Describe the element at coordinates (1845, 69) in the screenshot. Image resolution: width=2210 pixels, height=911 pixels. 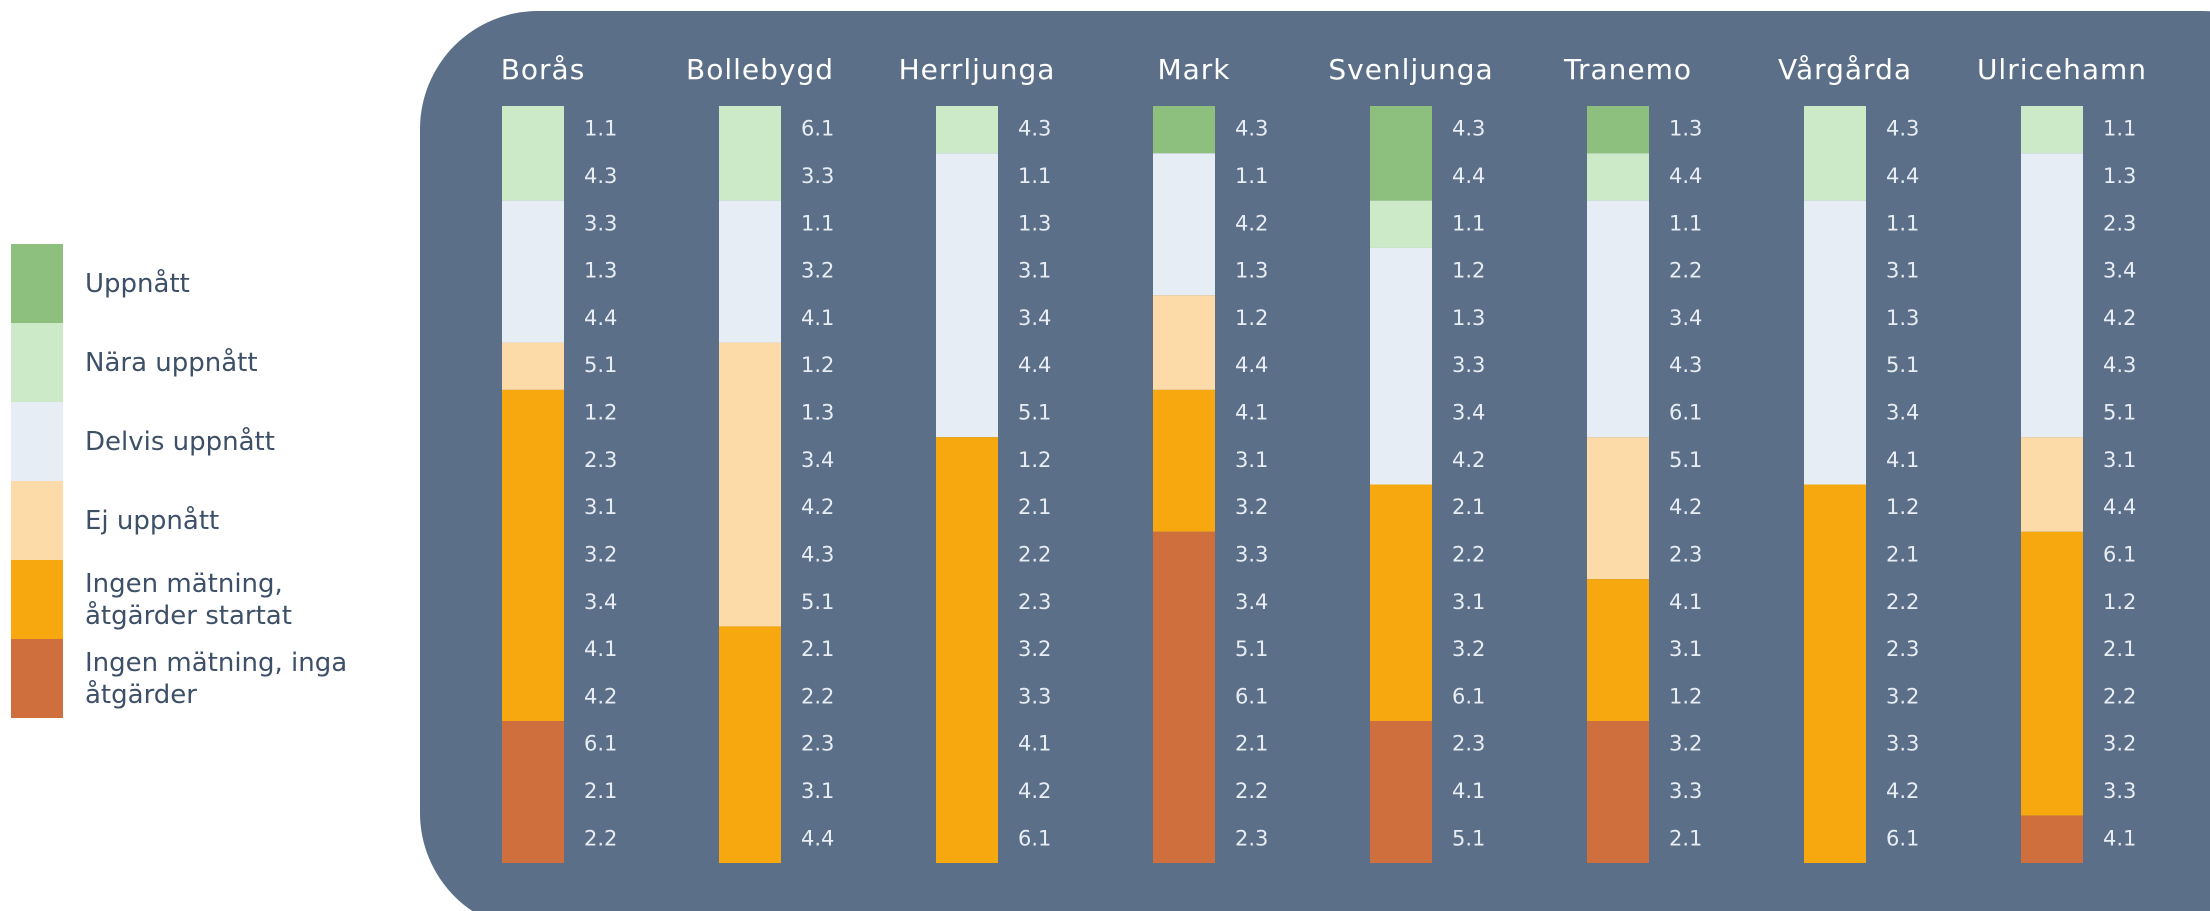
I see `category-label: Vårgårda` at that location.